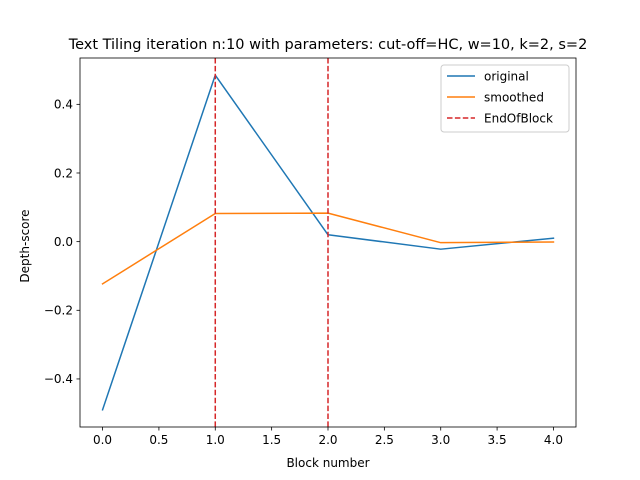 The height and width of the screenshot is (480, 640). What do you see at coordinates (158, 440) in the screenshot?
I see `x-tick-label: 0.5` at bounding box center [158, 440].